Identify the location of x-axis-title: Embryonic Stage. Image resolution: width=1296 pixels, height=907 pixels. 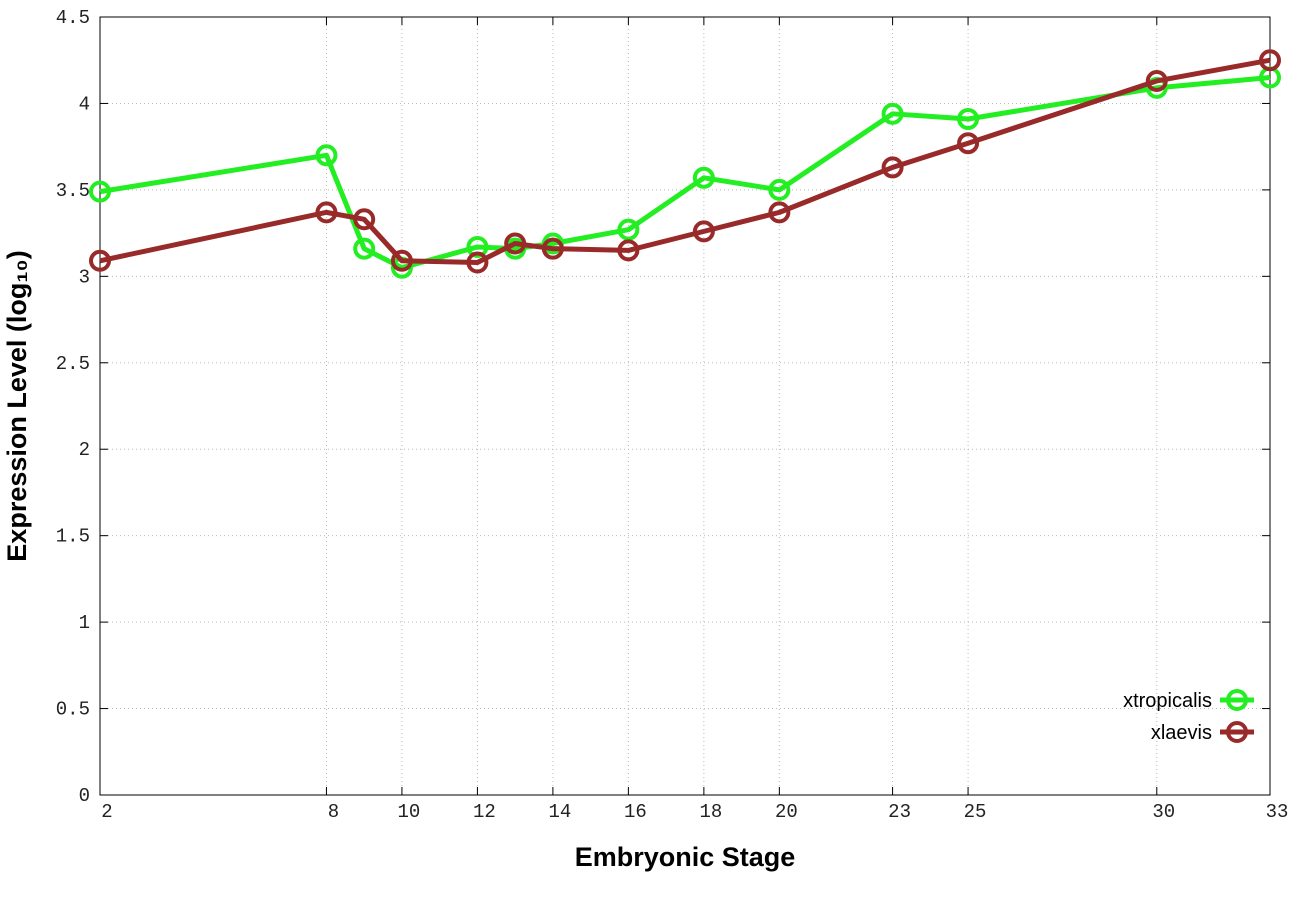
(685, 857).